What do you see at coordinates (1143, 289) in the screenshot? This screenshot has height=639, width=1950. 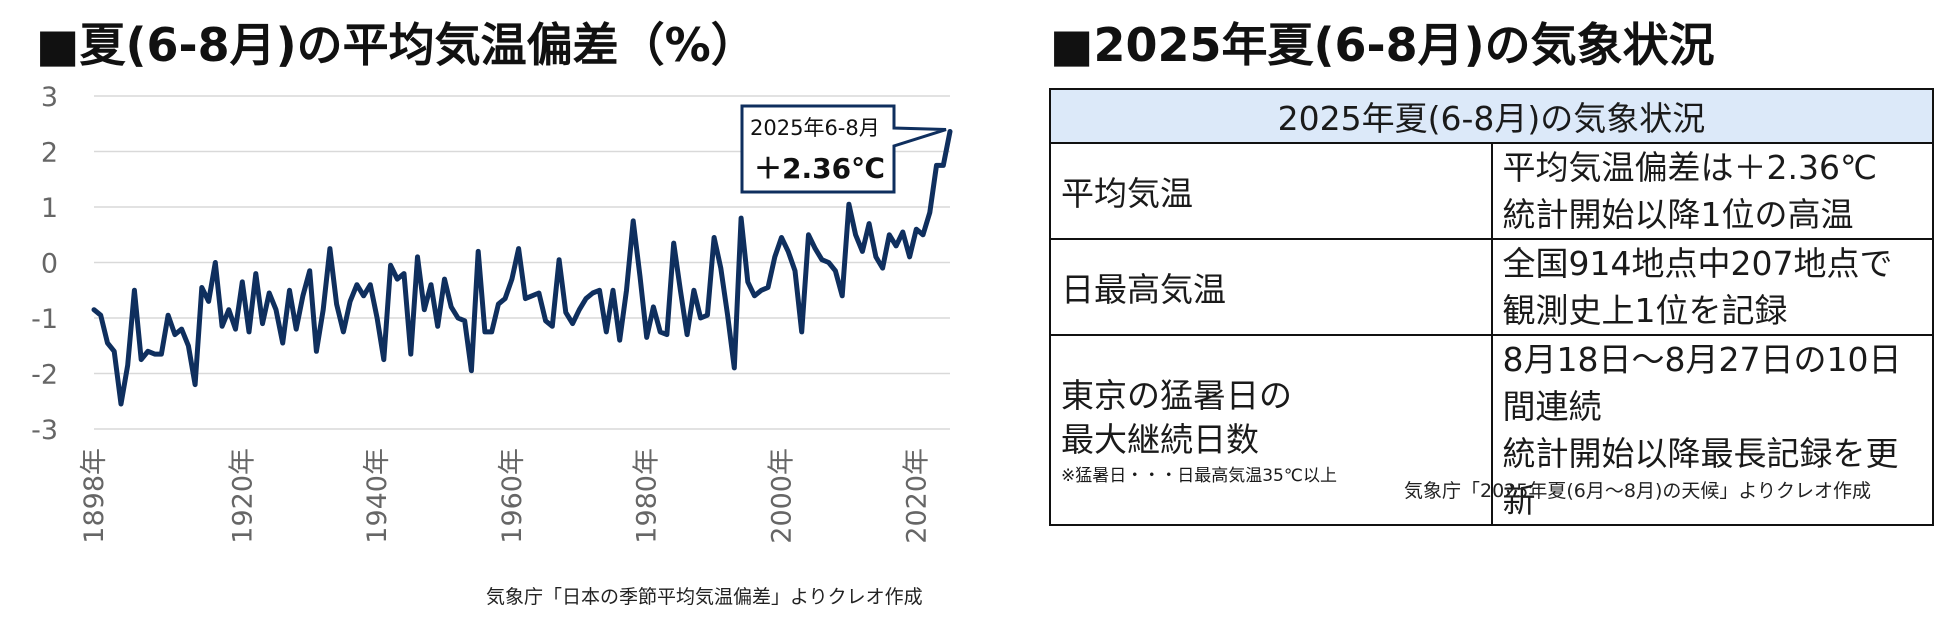 I see `row-label-text: 日最高気温` at bounding box center [1143, 289].